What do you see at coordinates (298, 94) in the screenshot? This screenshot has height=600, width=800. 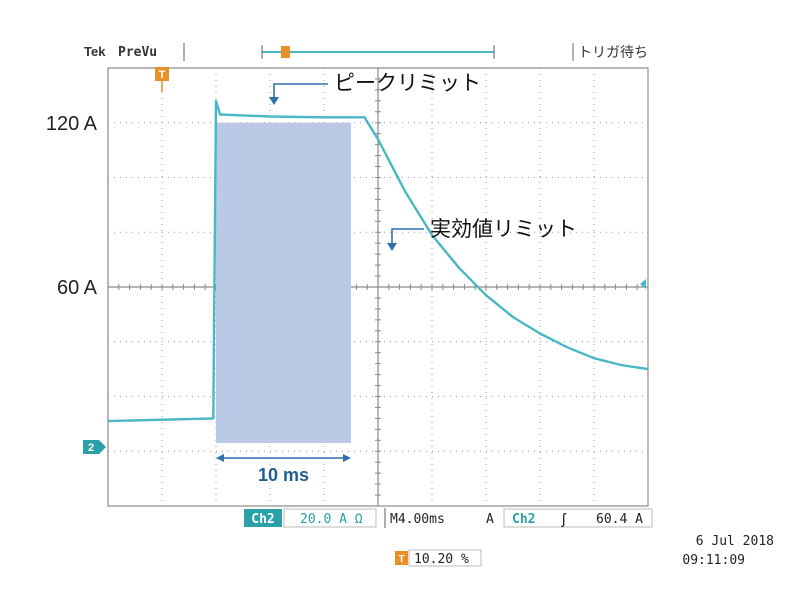 I see `peak-limit-callout` at bounding box center [298, 94].